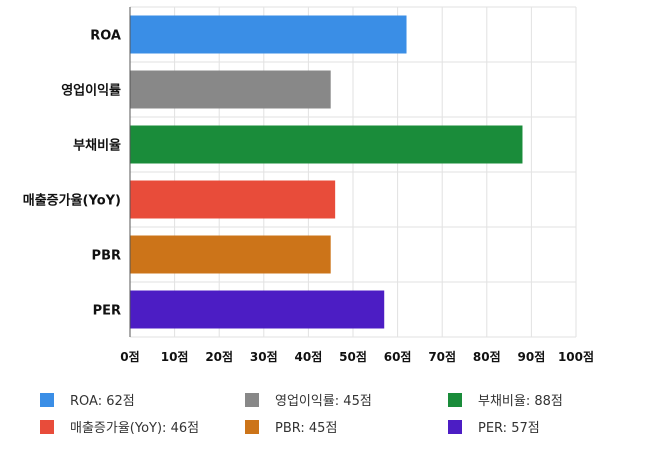  I want to click on legend-item: PER: 57점, so click(494, 426).